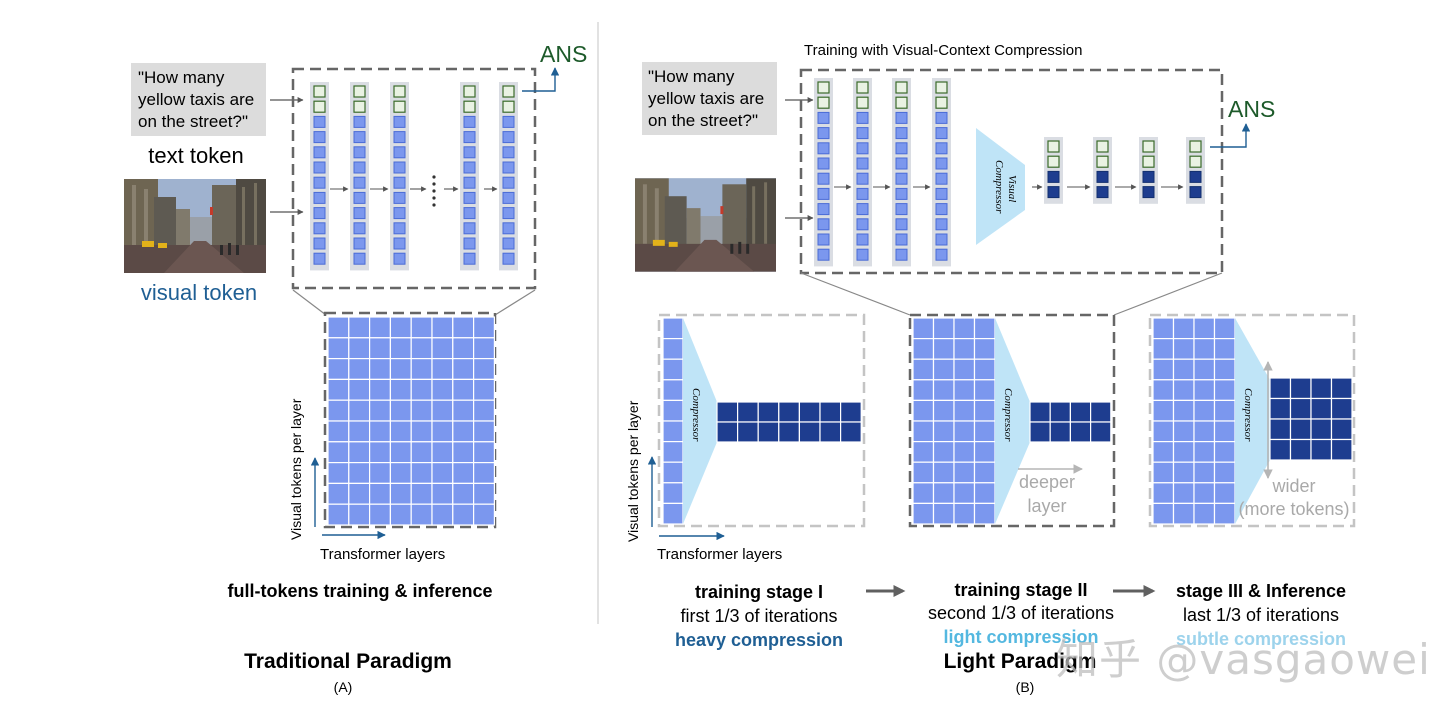 The width and height of the screenshot is (1440, 717). I want to click on stage2-compressor, so click(1012, 421).